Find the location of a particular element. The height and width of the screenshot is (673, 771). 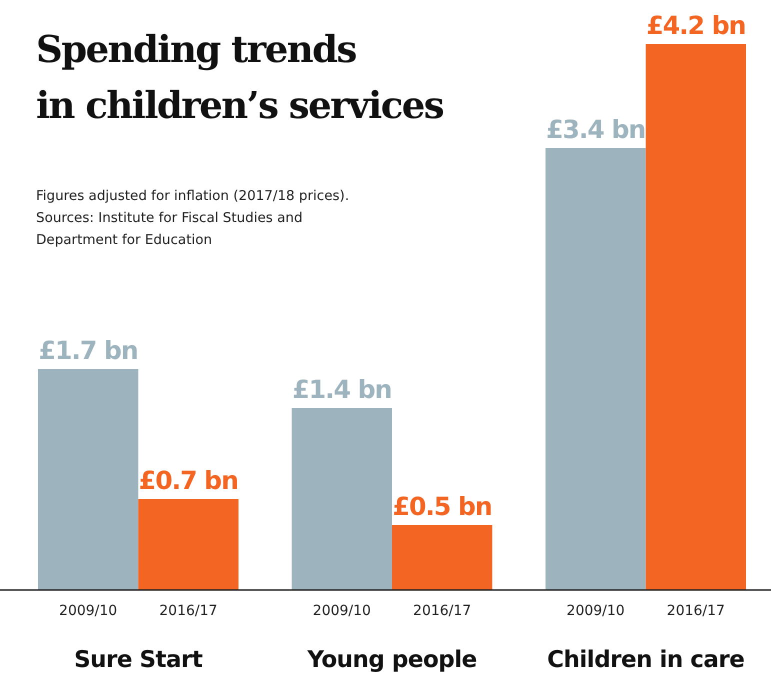

data-label: £0.7 bn is located at coordinates (188, 480).